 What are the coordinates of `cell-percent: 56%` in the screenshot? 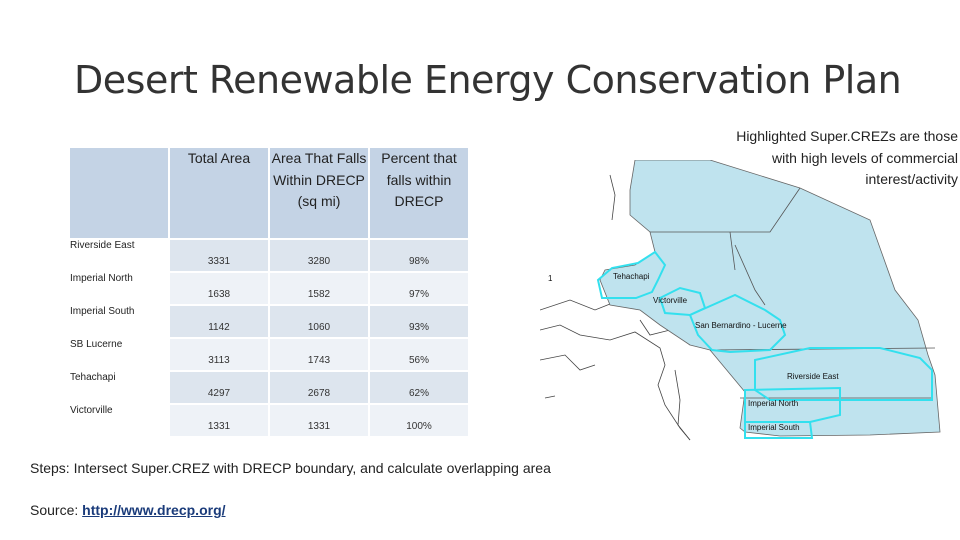 It's located at (419, 354).